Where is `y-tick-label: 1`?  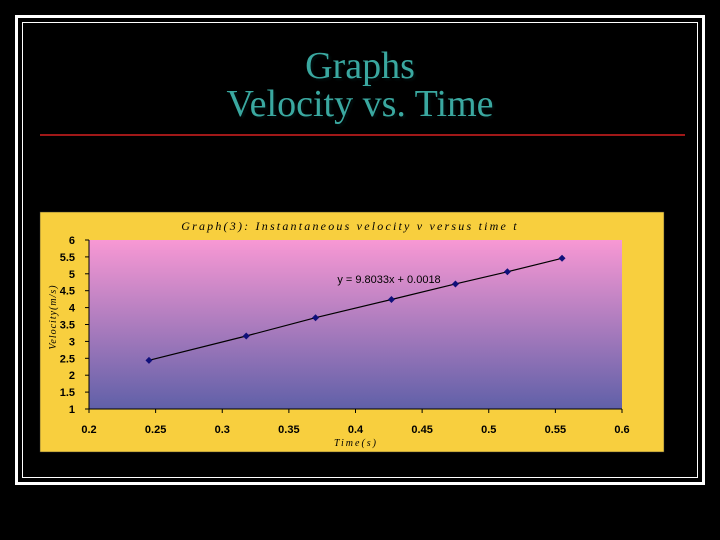
y-tick-label: 1 is located at coordinates (72, 410).